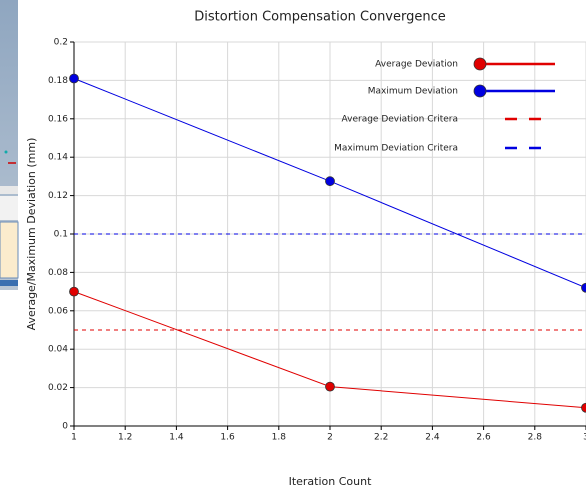  What do you see at coordinates (58, 388) in the screenshot?
I see `y-tick-label: 0.02` at bounding box center [58, 388].